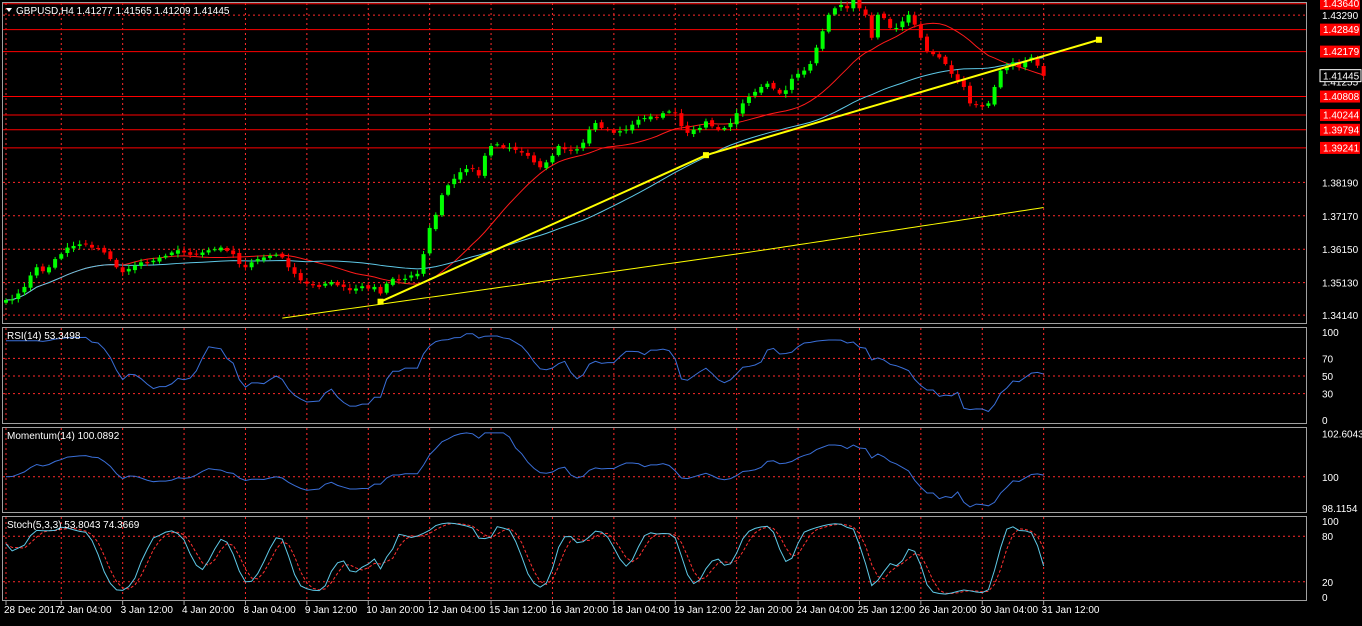 The image size is (1362, 626). Describe the element at coordinates (1071, 610) in the screenshot. I see `time-tick-label: 31 Jan 12:00` at that location.